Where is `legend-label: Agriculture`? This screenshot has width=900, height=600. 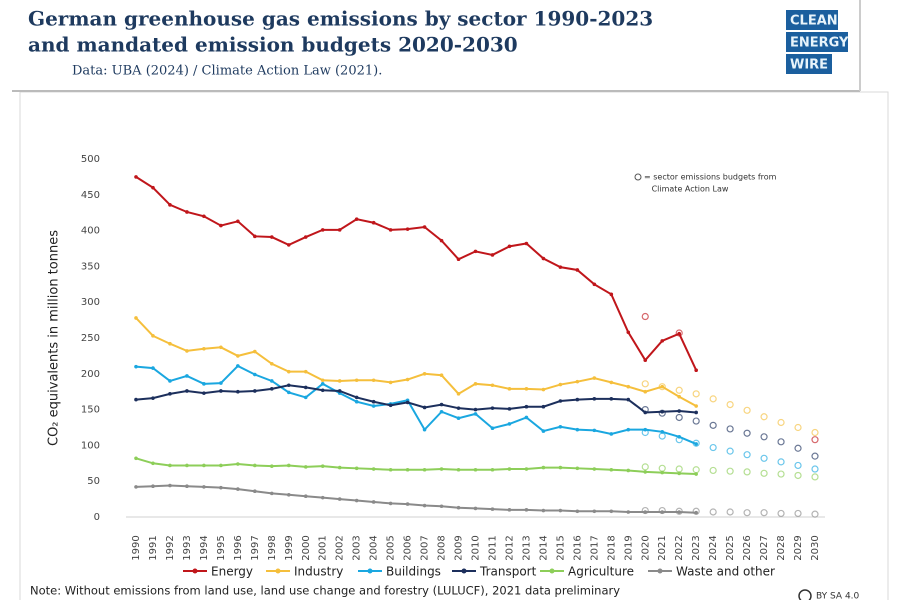
legend-label: Agriculture is located at coordinates (601, 572).